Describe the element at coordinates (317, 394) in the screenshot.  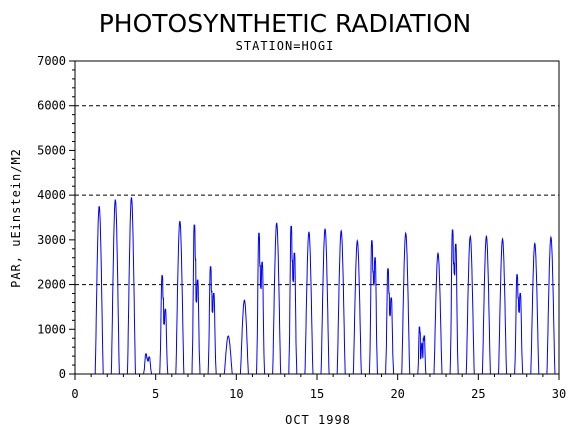
I see `x-tick-label: 15` at that location.